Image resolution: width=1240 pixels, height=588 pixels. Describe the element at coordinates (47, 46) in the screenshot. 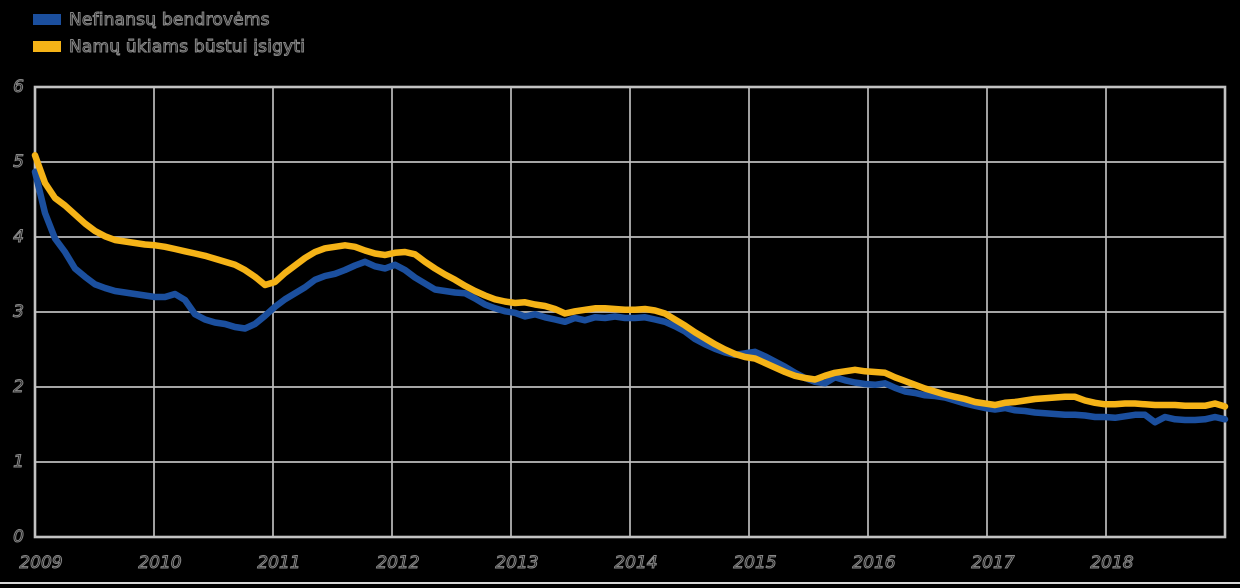

I see `legend-swatch-yellow` at that location.